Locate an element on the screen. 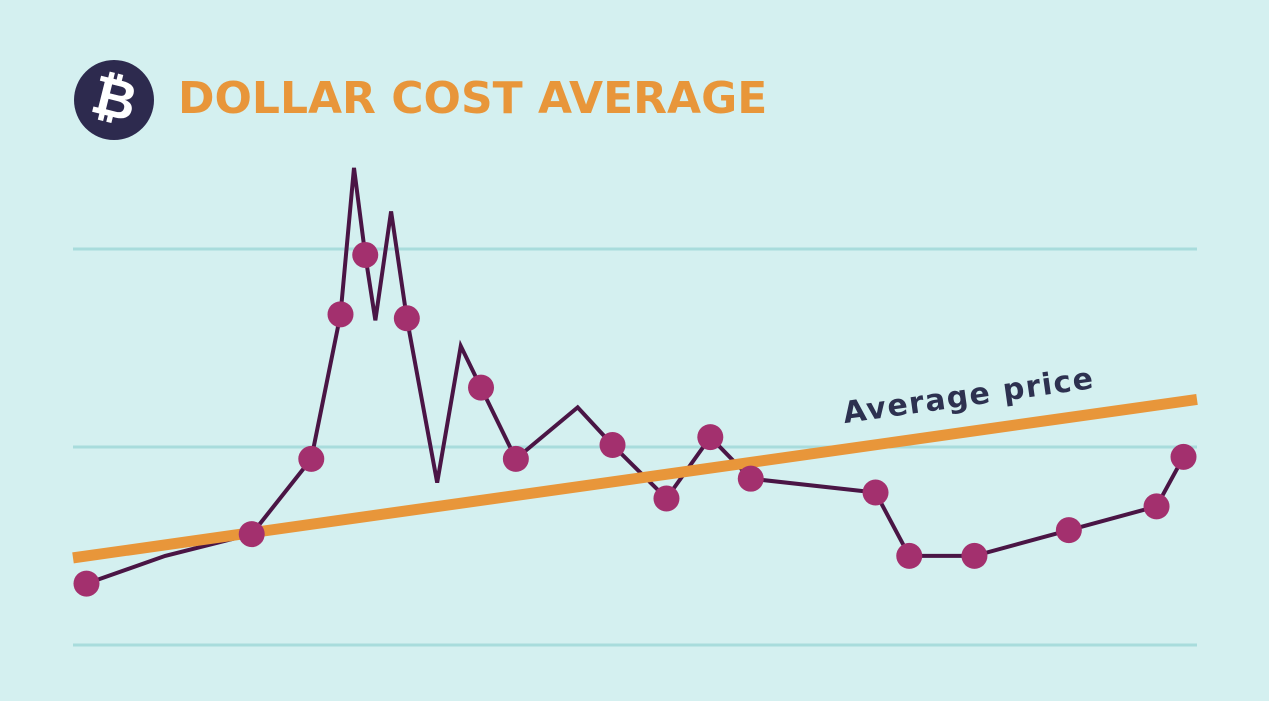 The image size is (1269, 701). chart-title: DOLLAR COST AVERAGE is located at coordinates (472, 98).